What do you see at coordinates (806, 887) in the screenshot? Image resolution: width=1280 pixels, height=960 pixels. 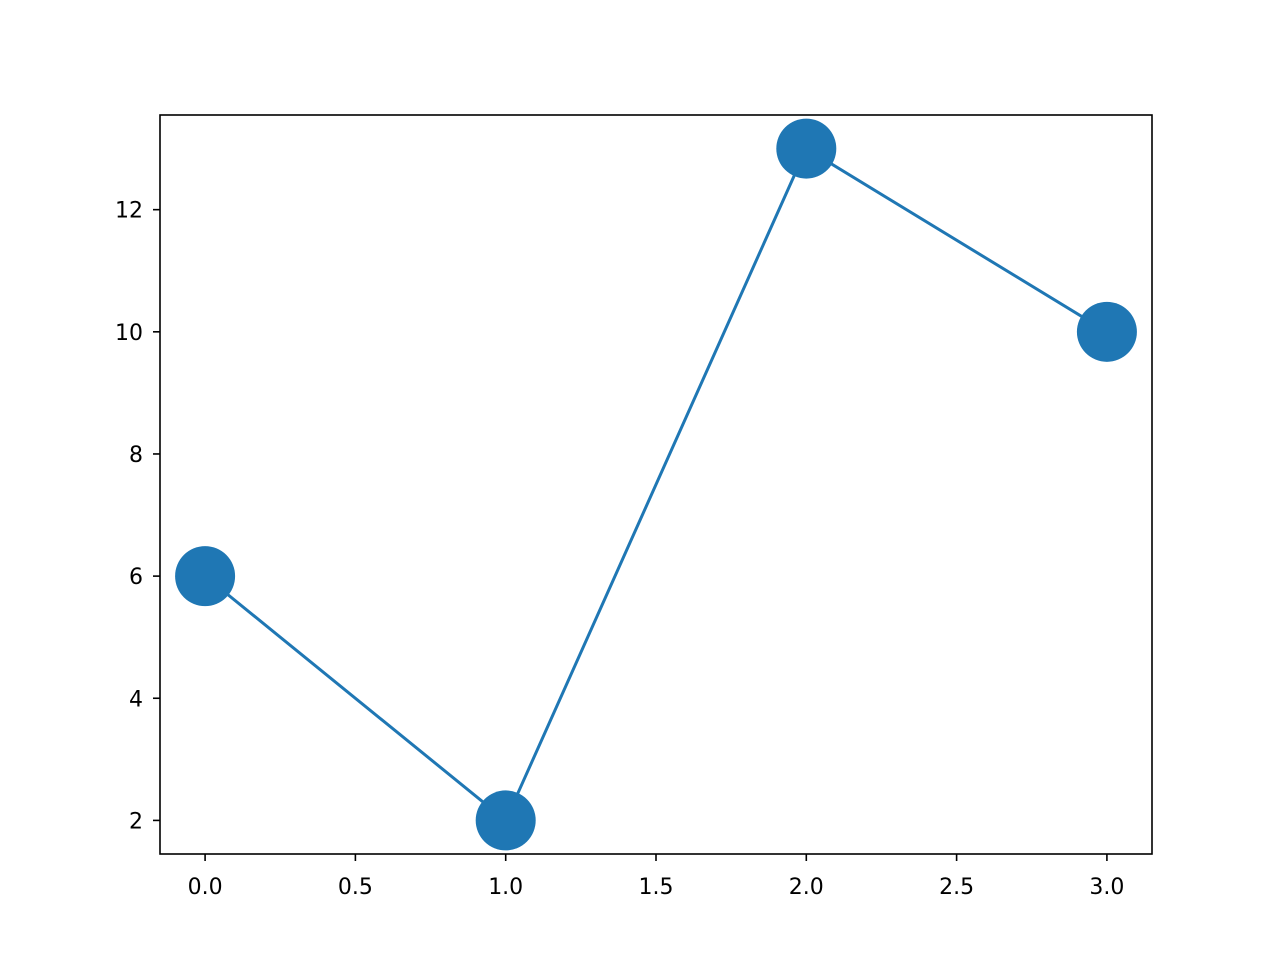 I see `x-tick-label: 2.0` at bounding box center [806, 887].